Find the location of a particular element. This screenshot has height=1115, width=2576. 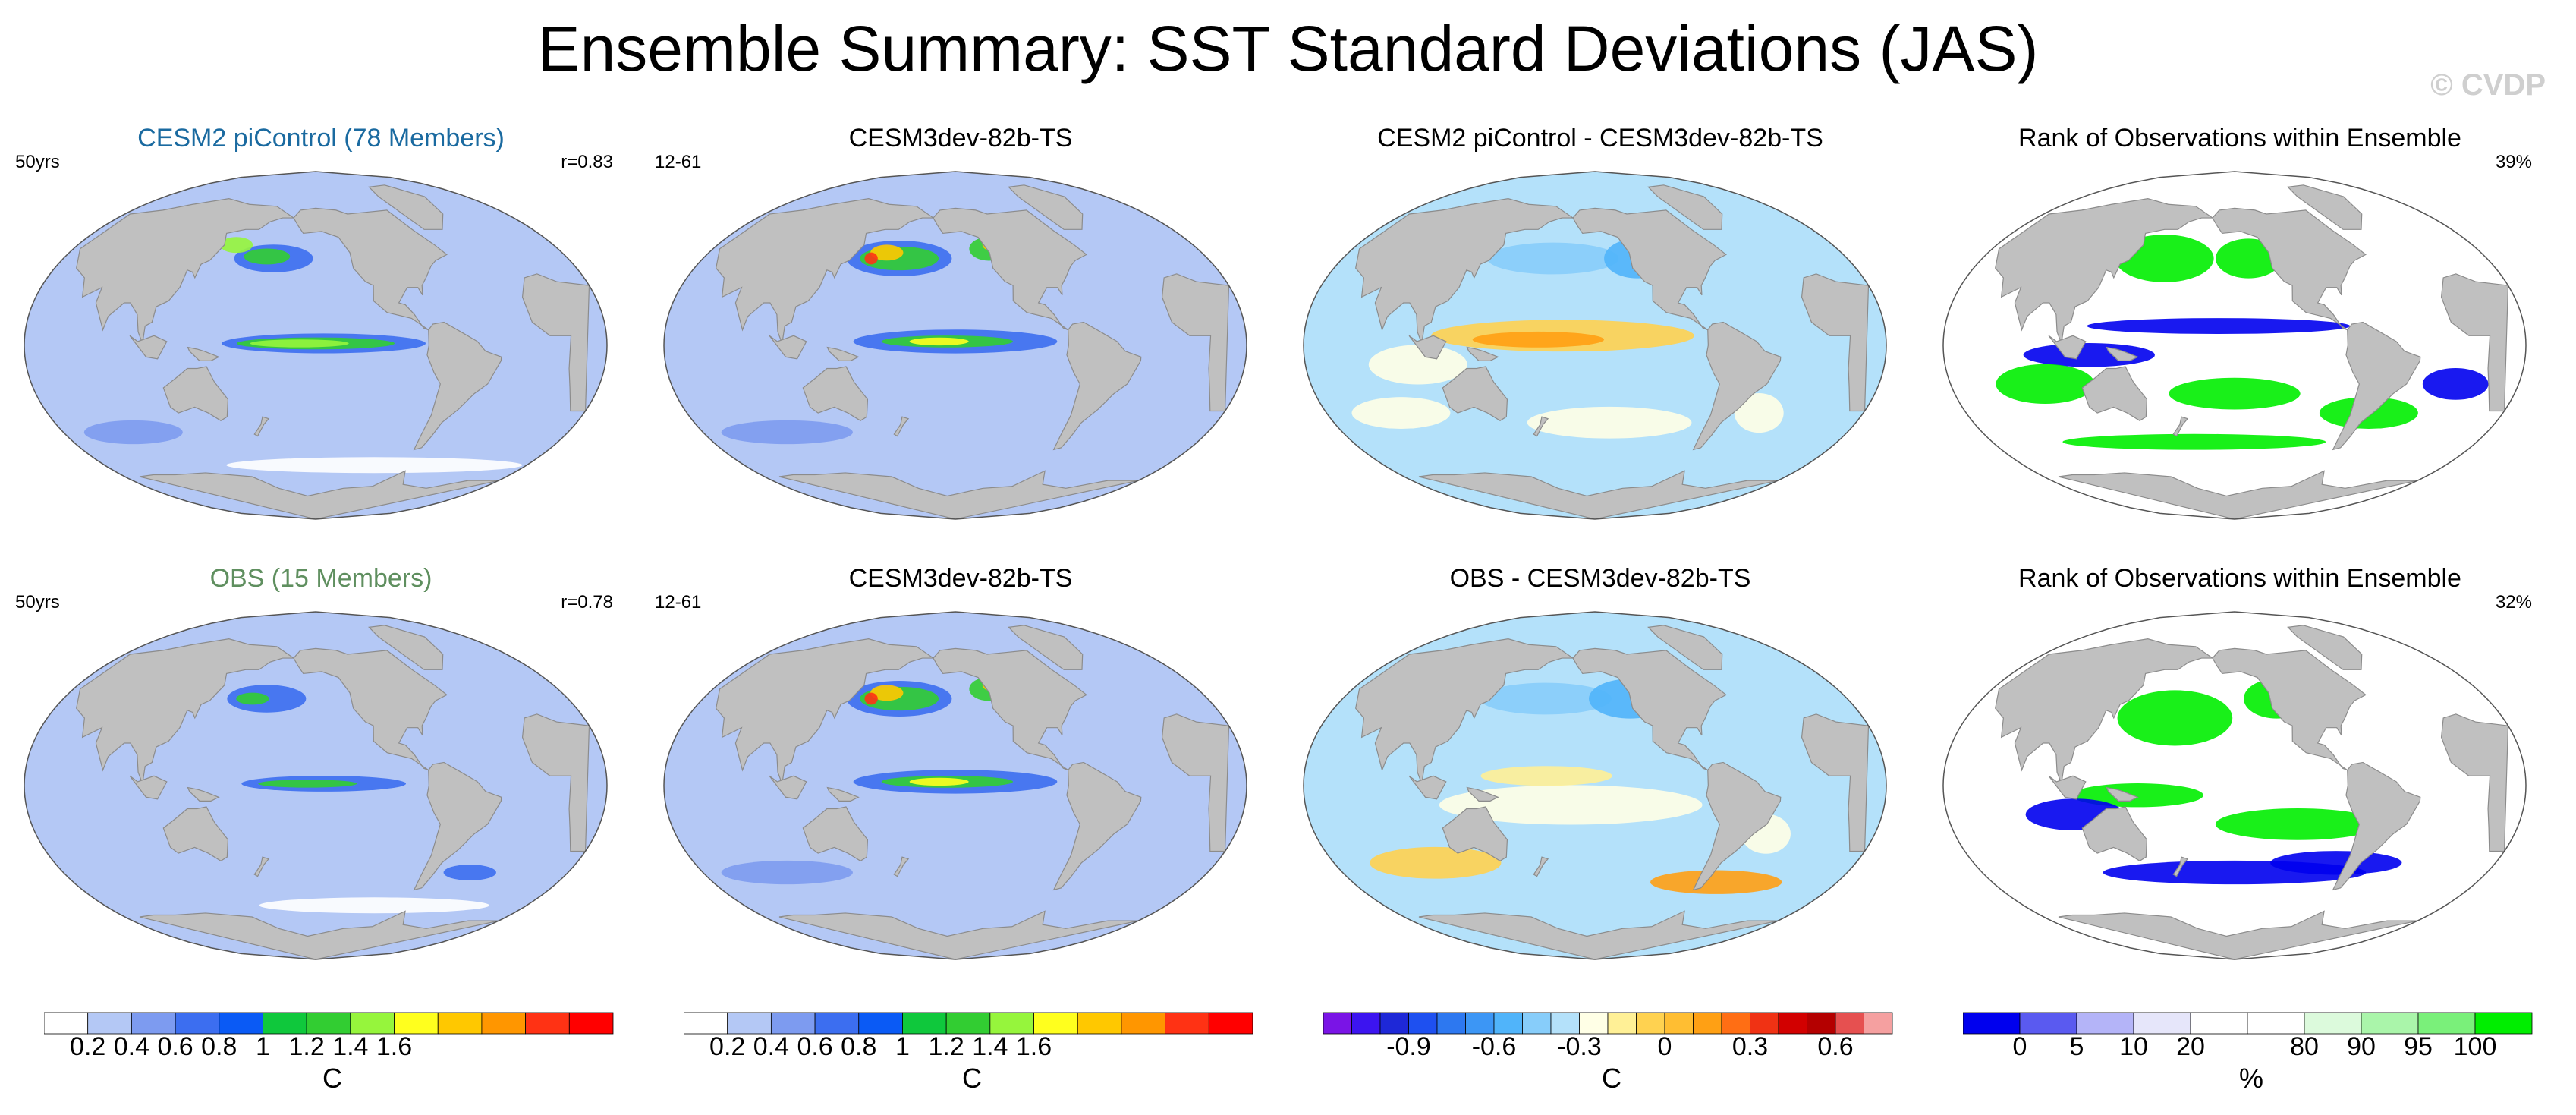

colorbar-tick-label: 1.2 is located at coordinates (307, 1046).